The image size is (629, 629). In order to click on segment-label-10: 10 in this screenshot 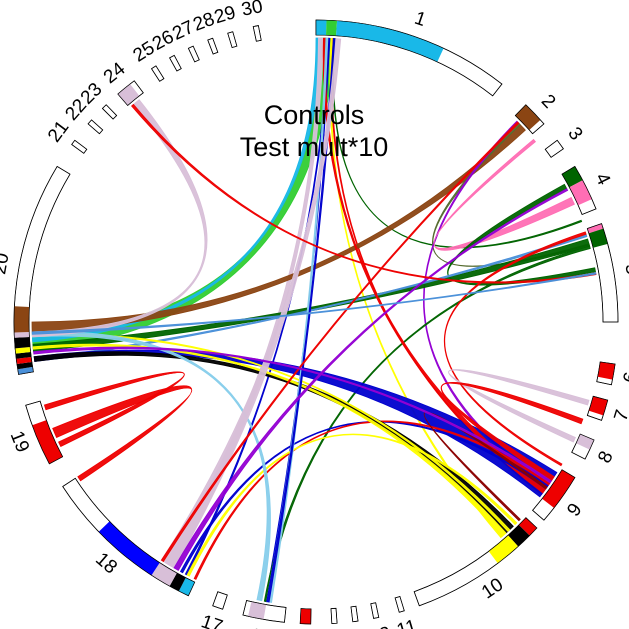, I will do `click(492, 588)`.